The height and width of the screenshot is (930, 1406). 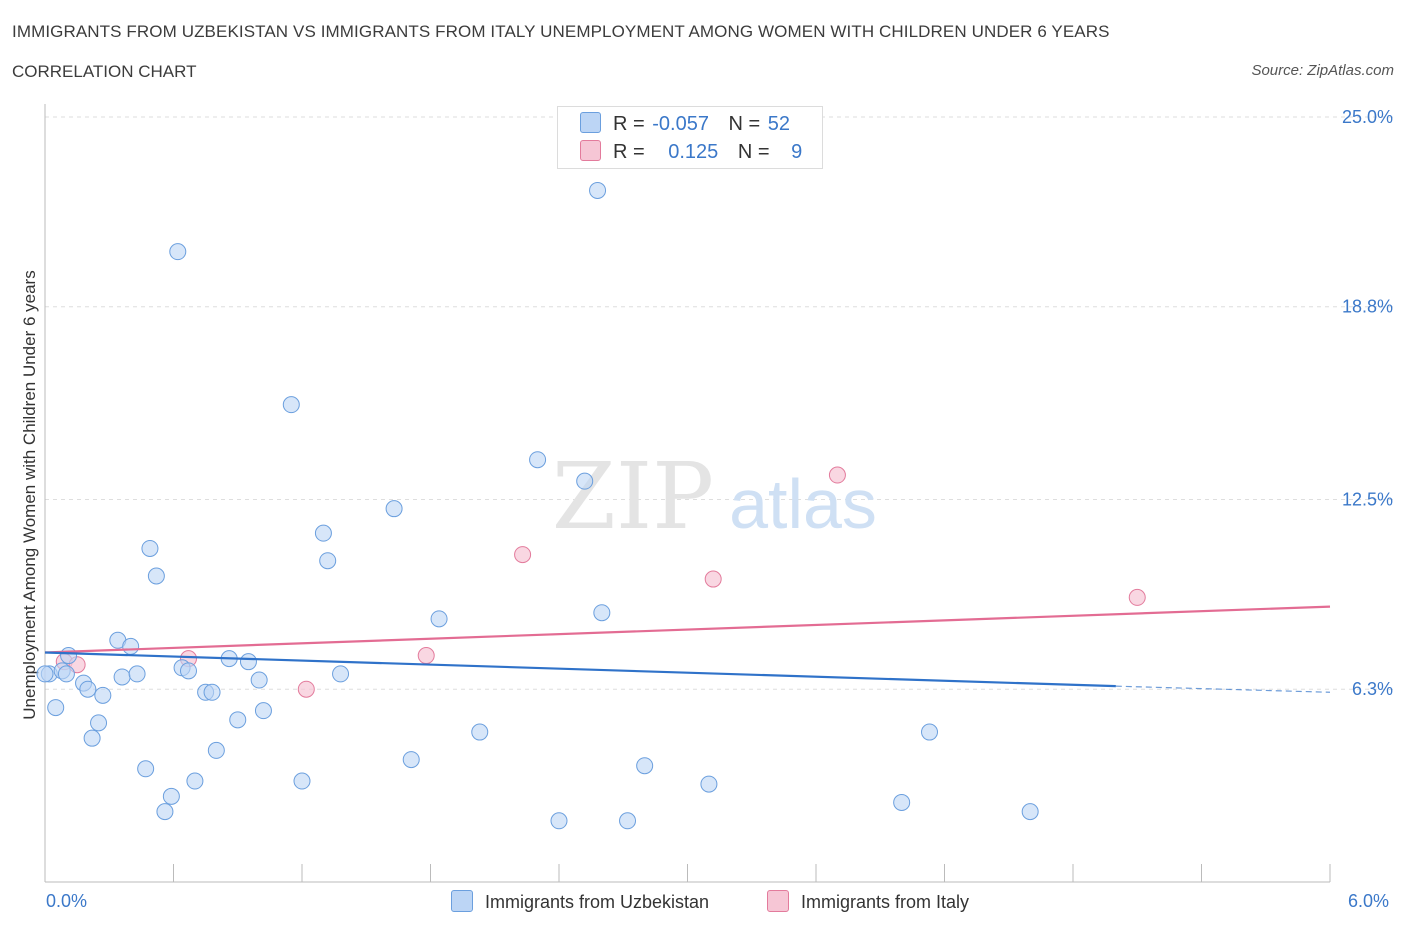 I want to click on uzbekistan-trend-line, so click(x=580, y=669).